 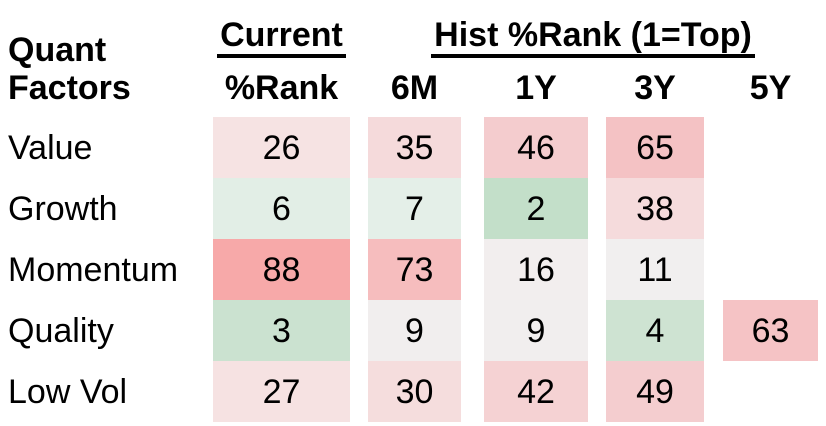 I want to click on row-label-quality: Quality, so click(x=61, y=330).